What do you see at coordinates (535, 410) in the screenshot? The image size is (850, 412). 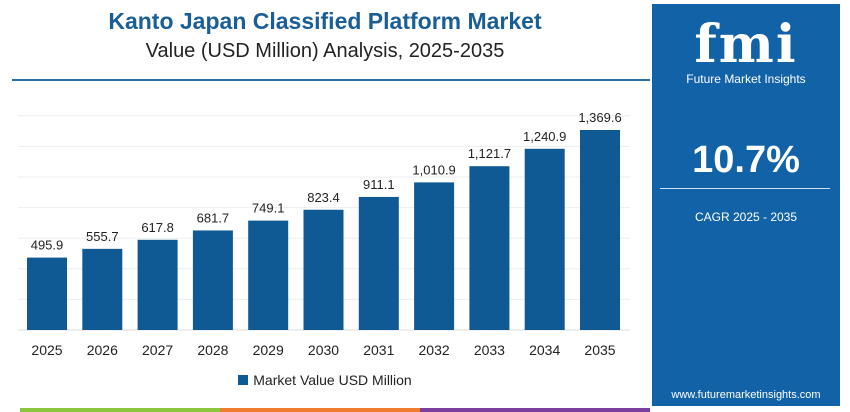 I see `footer-strip-purple` at bounding box center [535, 410].